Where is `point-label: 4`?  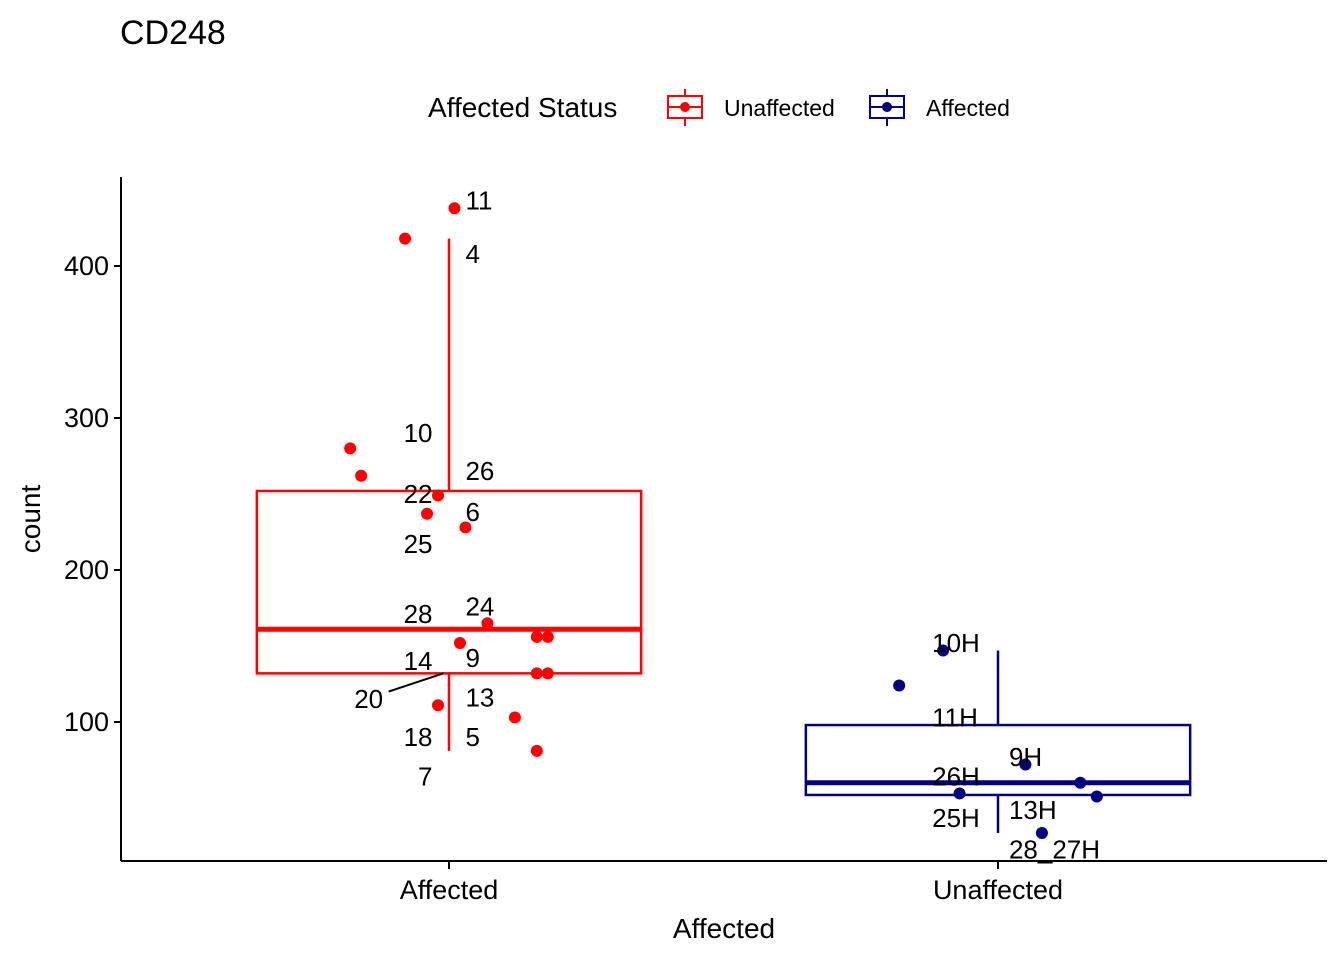 point-label: 4 is located at coordinates (472, 254).